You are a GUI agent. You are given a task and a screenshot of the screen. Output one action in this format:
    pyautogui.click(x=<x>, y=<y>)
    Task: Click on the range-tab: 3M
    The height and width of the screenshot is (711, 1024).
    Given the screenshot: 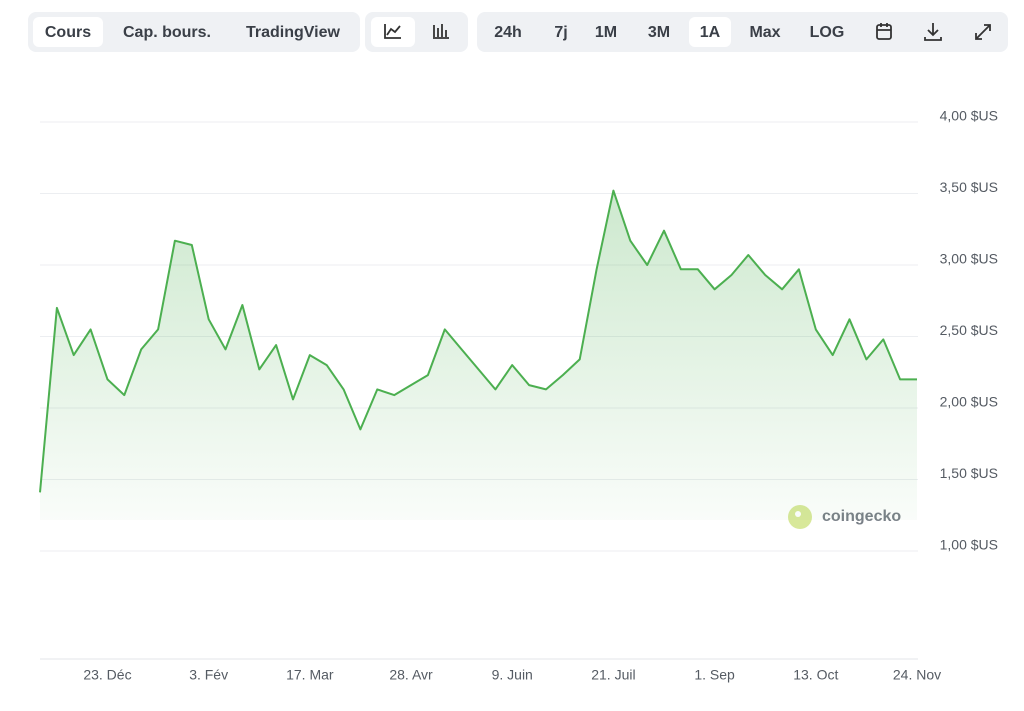 What is the action you would take?
    pyautogui.click(x=659, y=32)
    